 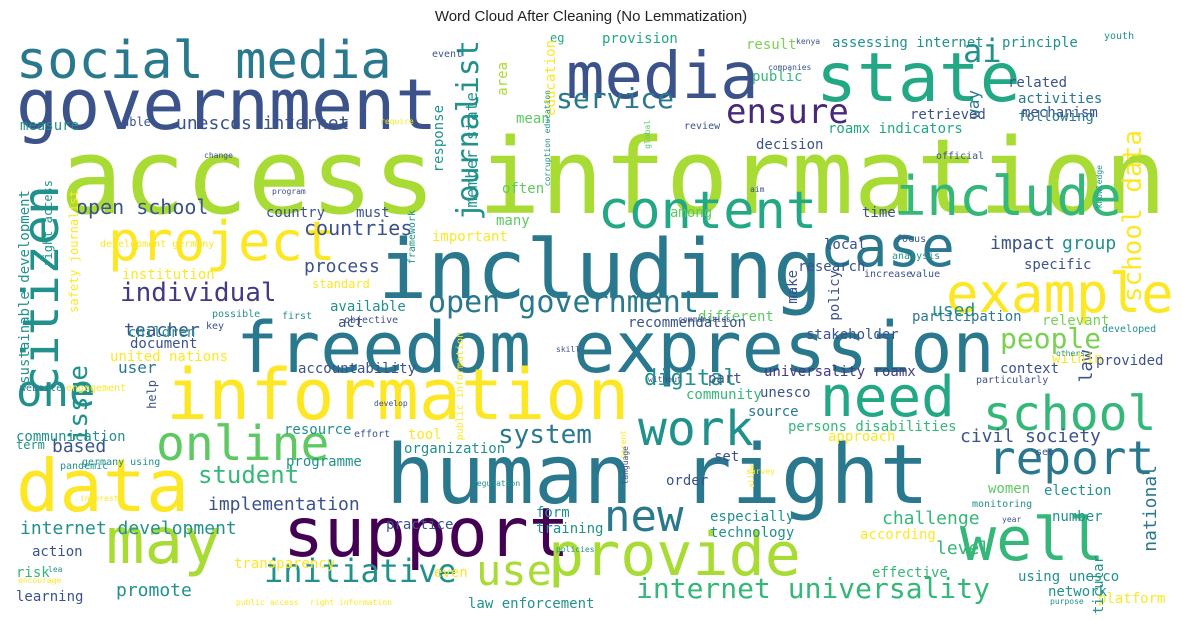 I want to click on word-91: participation, so click(x=967, y=317).